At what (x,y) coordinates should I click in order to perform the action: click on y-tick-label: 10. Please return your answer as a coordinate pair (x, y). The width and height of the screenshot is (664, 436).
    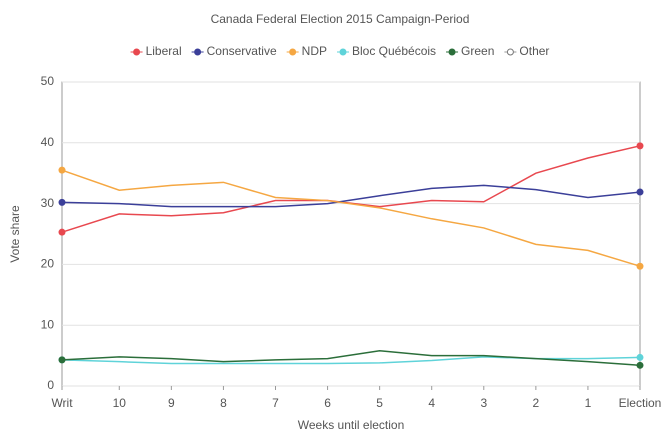
    Looking at the image, I should click on (48, 324).